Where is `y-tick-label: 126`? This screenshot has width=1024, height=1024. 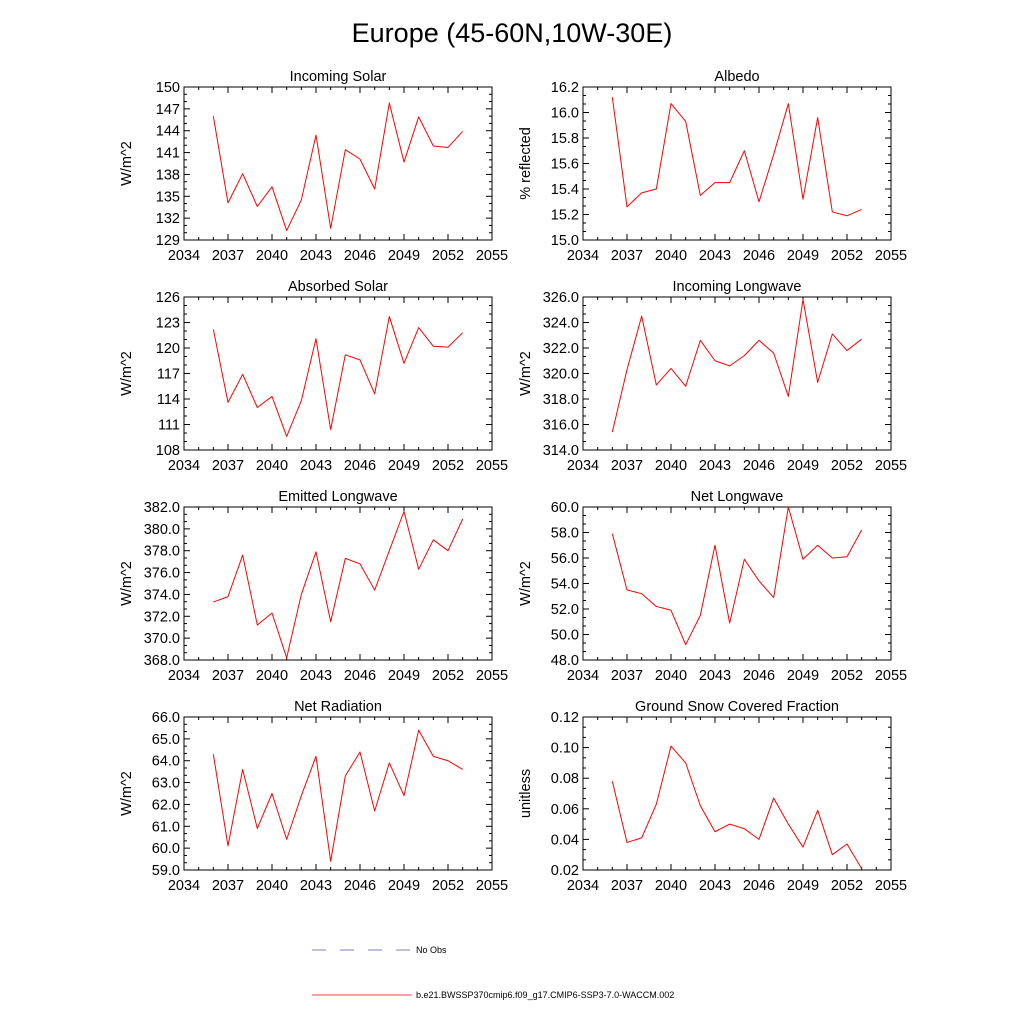
y-tick-label: 126 is located at coordinates (168, 298).